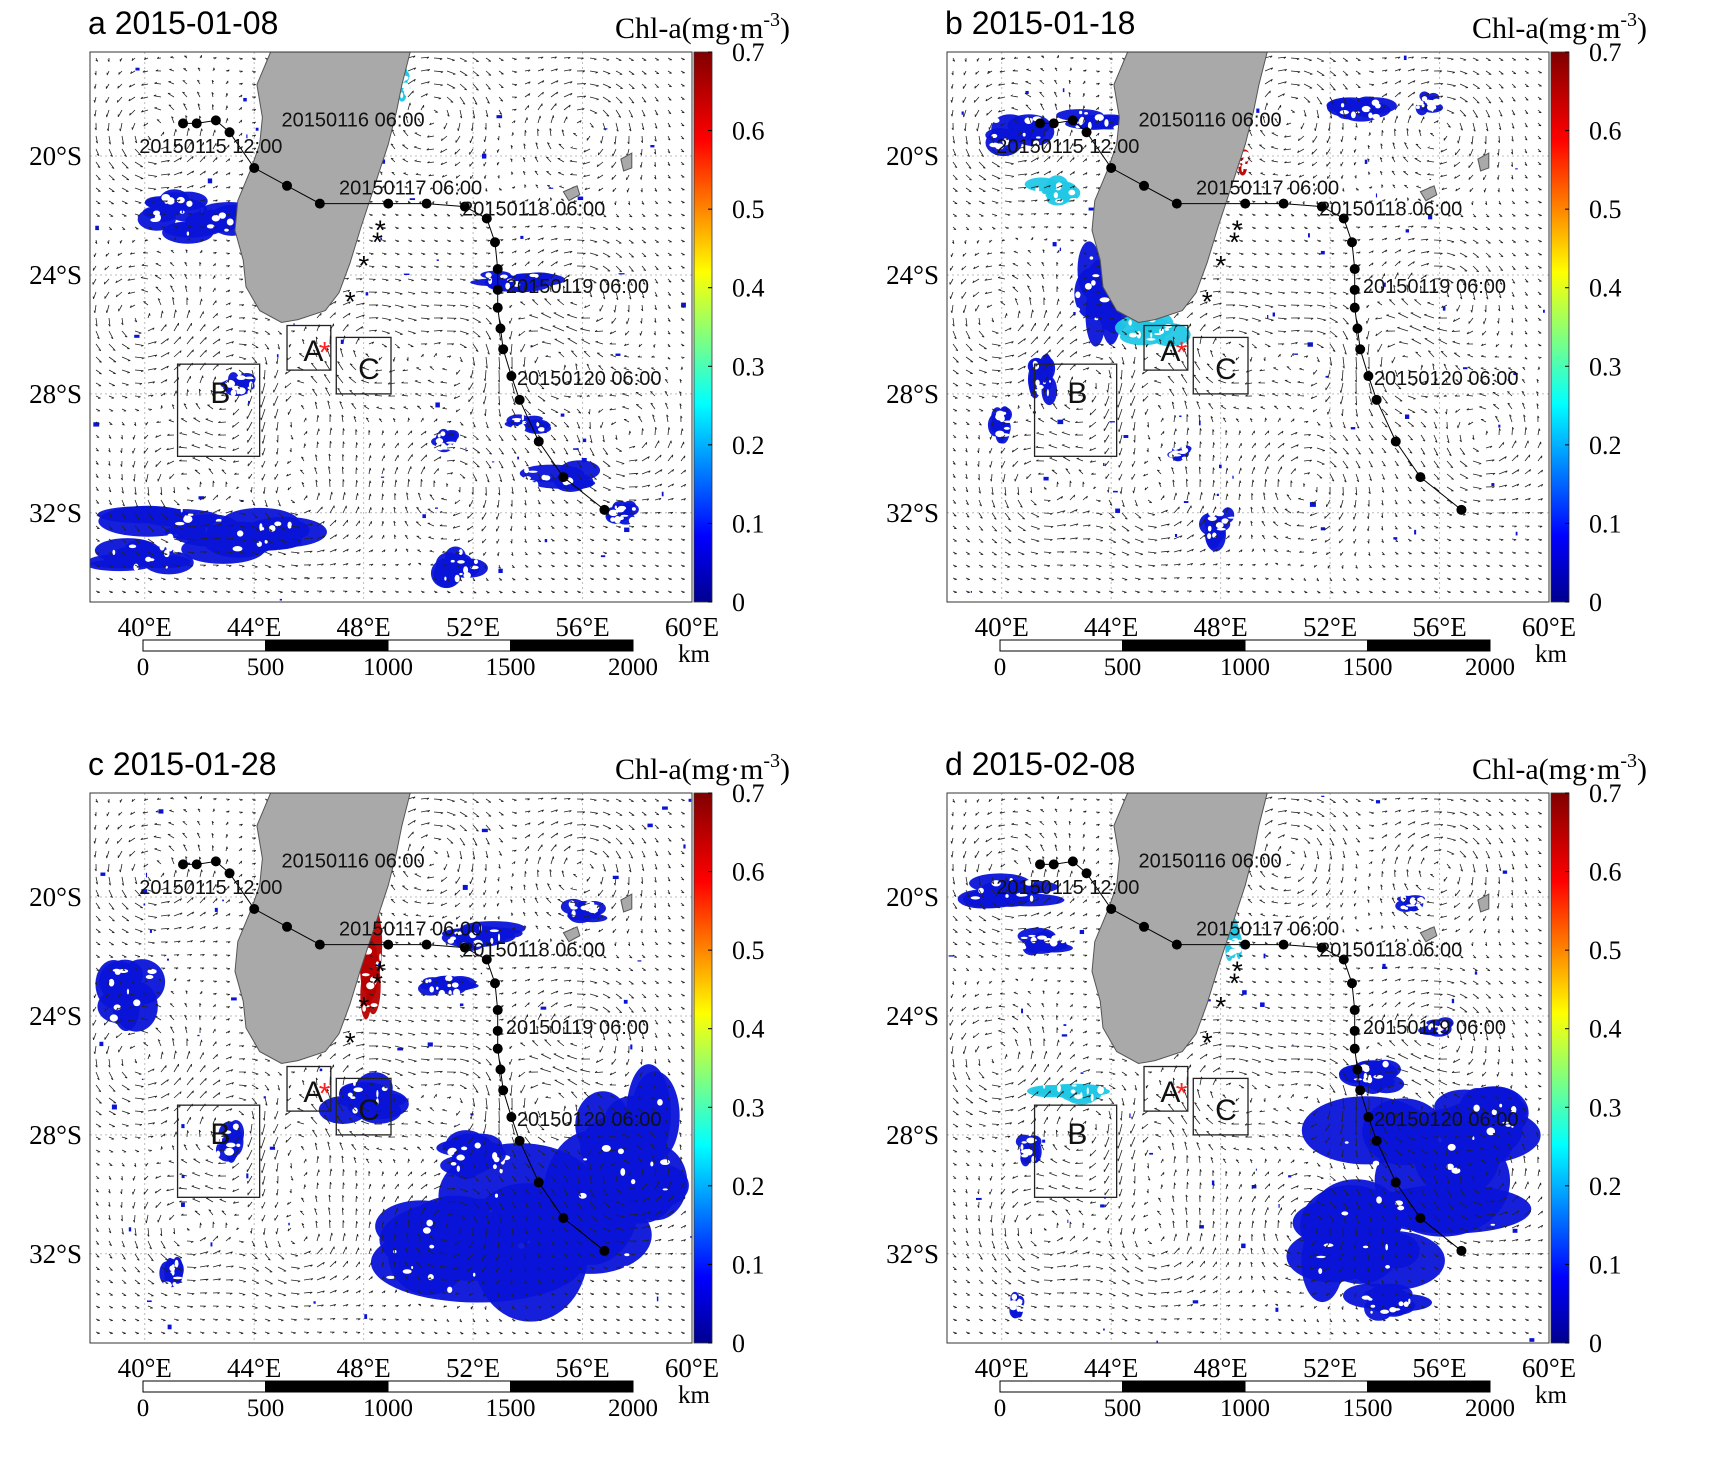 The width and height of the screenshot is (1714, 1482). What do you see at coordinates (748, 872) in the screenshot?
I see `colorbar-tick-label: 0.6` at bounding box center [748, 872].